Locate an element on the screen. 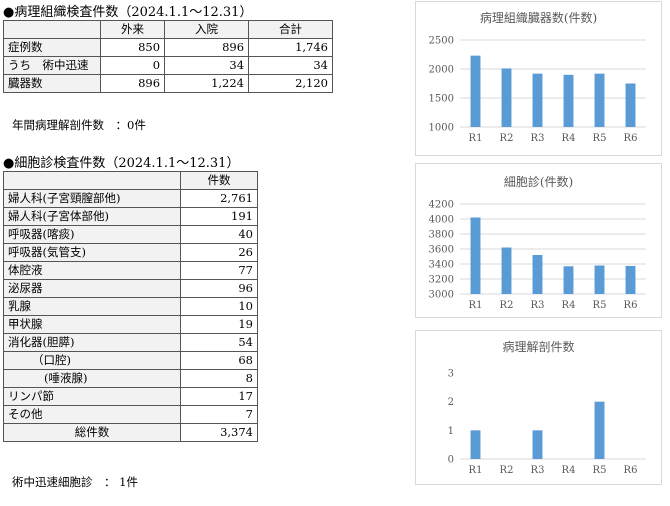 The width and height of the screenshot is (670, 506). cytology-header-blank is located at coordinates (92, 180).